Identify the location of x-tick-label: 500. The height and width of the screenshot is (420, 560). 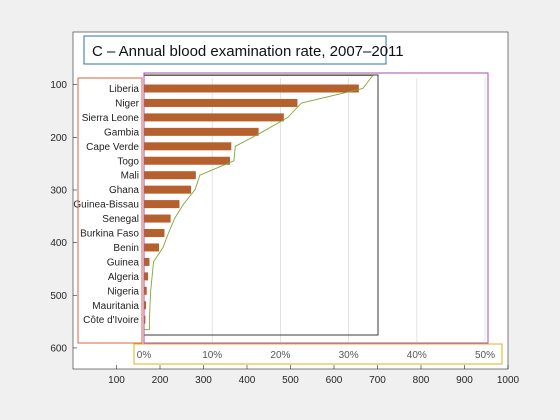
(290, 380).